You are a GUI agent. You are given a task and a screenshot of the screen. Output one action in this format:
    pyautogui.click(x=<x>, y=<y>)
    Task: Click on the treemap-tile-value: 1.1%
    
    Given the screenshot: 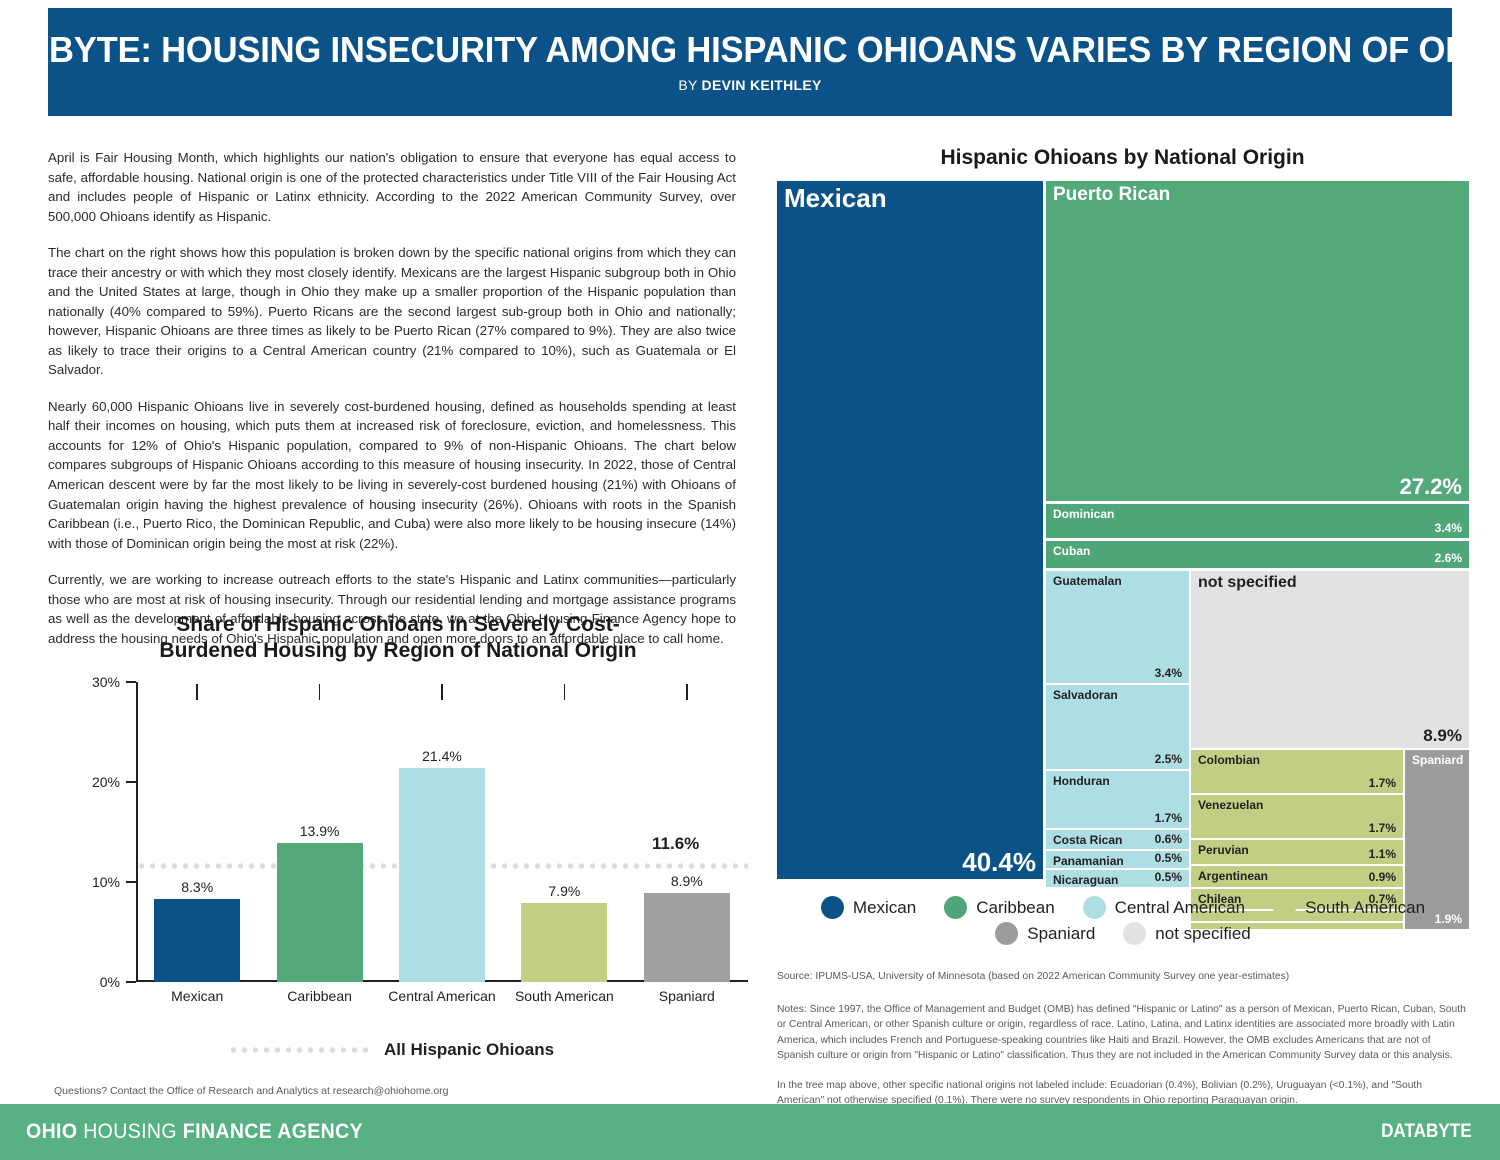 What is the action you would take?
    pyautogui.click(x=1382, y=854)
    